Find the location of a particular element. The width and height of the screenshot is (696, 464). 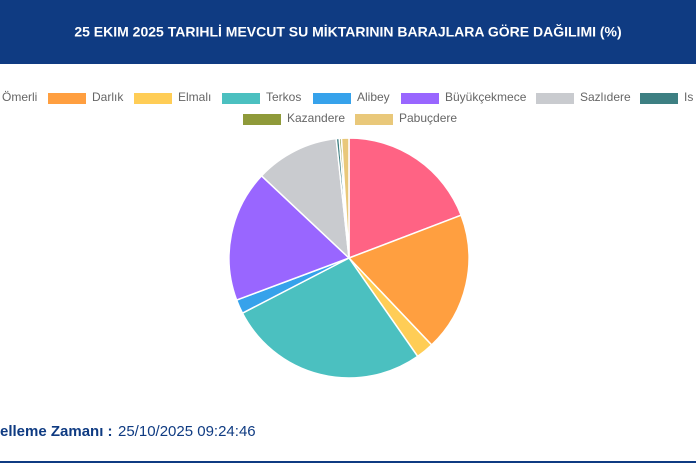

header-band is located at coordinates (348, 32).